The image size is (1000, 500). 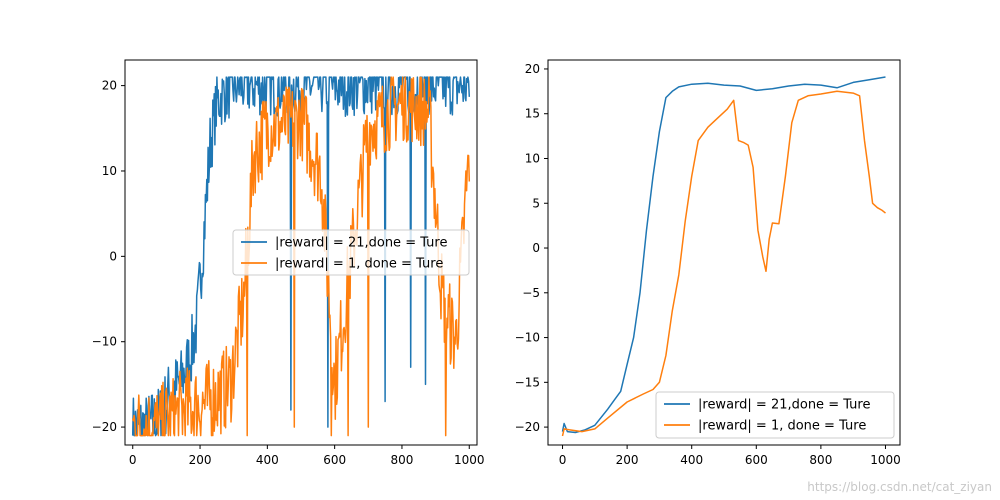 I want to click on y-tick-label: −15, so click(x=527, y=382).